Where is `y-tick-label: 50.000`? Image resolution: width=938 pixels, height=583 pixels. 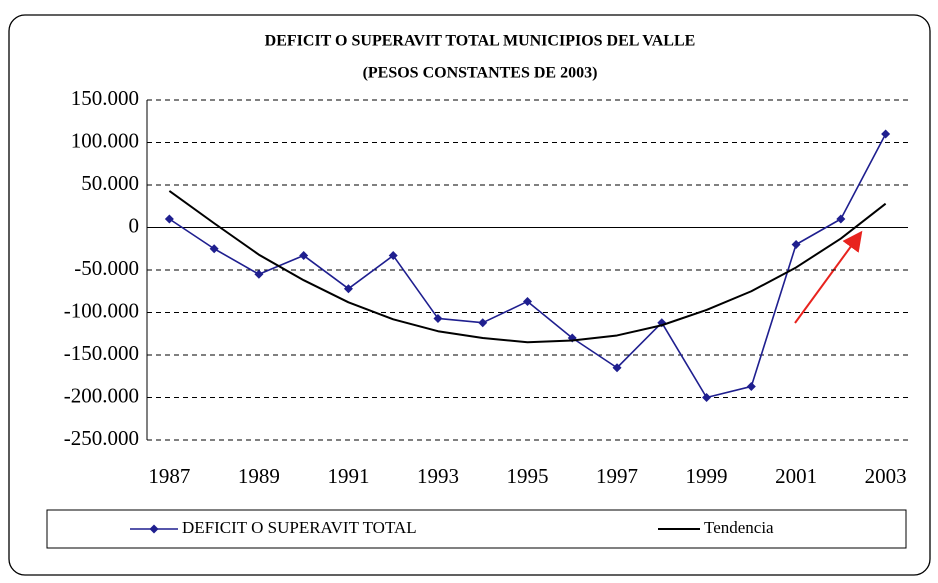
y-tick-label: 50.000 is located at coordinates (110, 183).